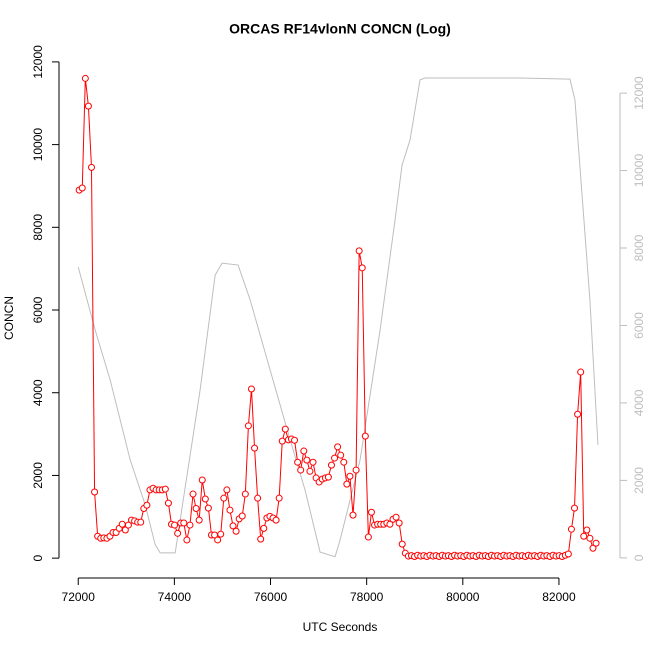 This screenshot has width=650, height=650. What do you see at coordinates (463, 597) in the screenshot?
I see `x-tick-label: 80000` at bounding box center [463, 597].